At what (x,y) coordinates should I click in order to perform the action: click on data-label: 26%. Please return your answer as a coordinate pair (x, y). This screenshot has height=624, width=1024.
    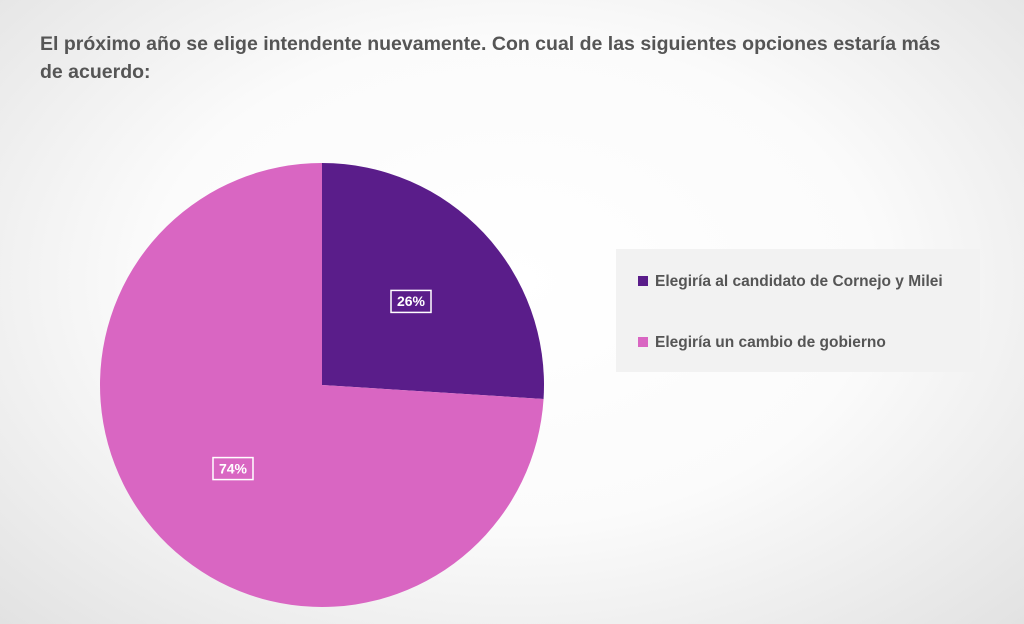
    Looking at the image, I should click on (411, 301).